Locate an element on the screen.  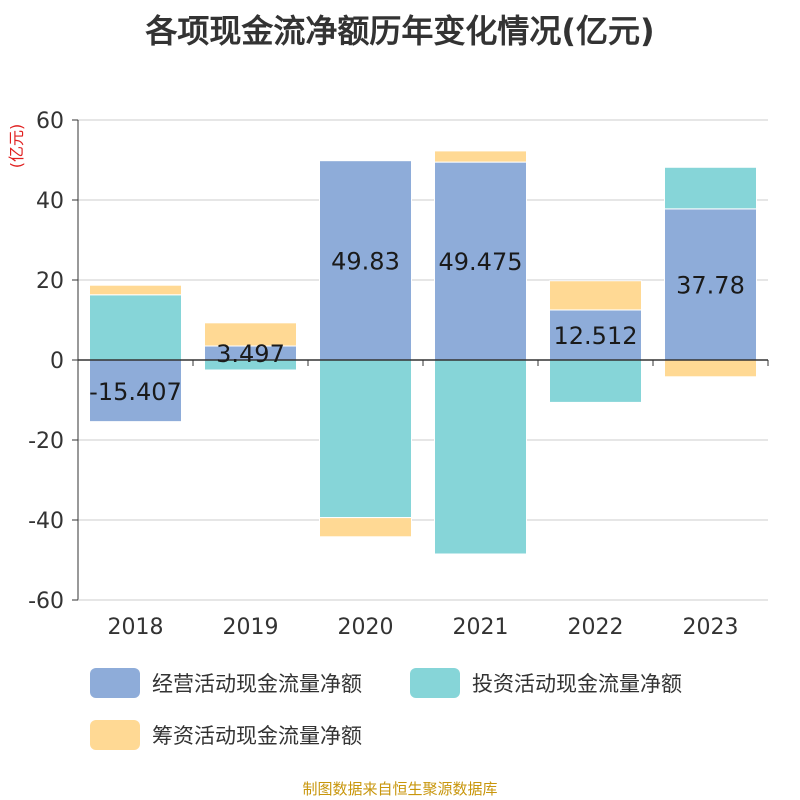
legend-swatch-operating is located at coordinates (115, 683).